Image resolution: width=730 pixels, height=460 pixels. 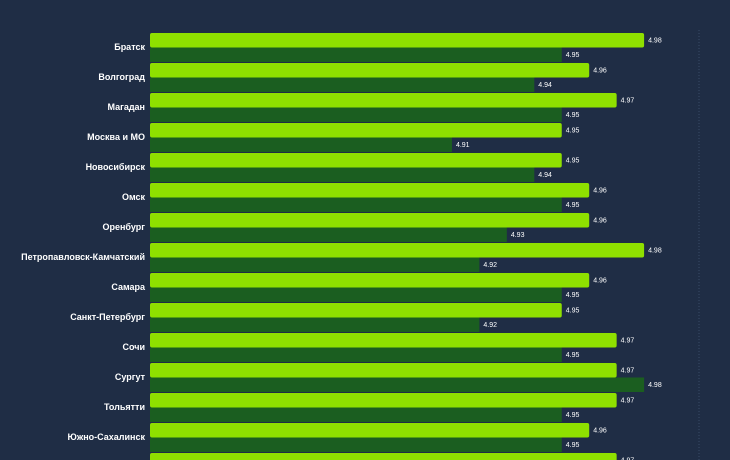 I want to click on category-label: Омск, so click(x=134, y=197).